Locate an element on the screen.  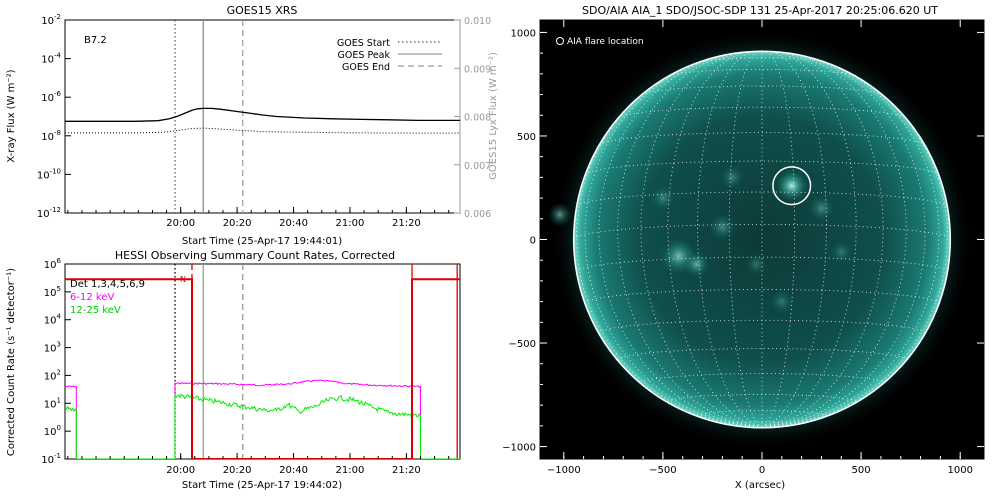
hessi-ytick-label: 10⁻¹ is located at coordinates (51, 459).